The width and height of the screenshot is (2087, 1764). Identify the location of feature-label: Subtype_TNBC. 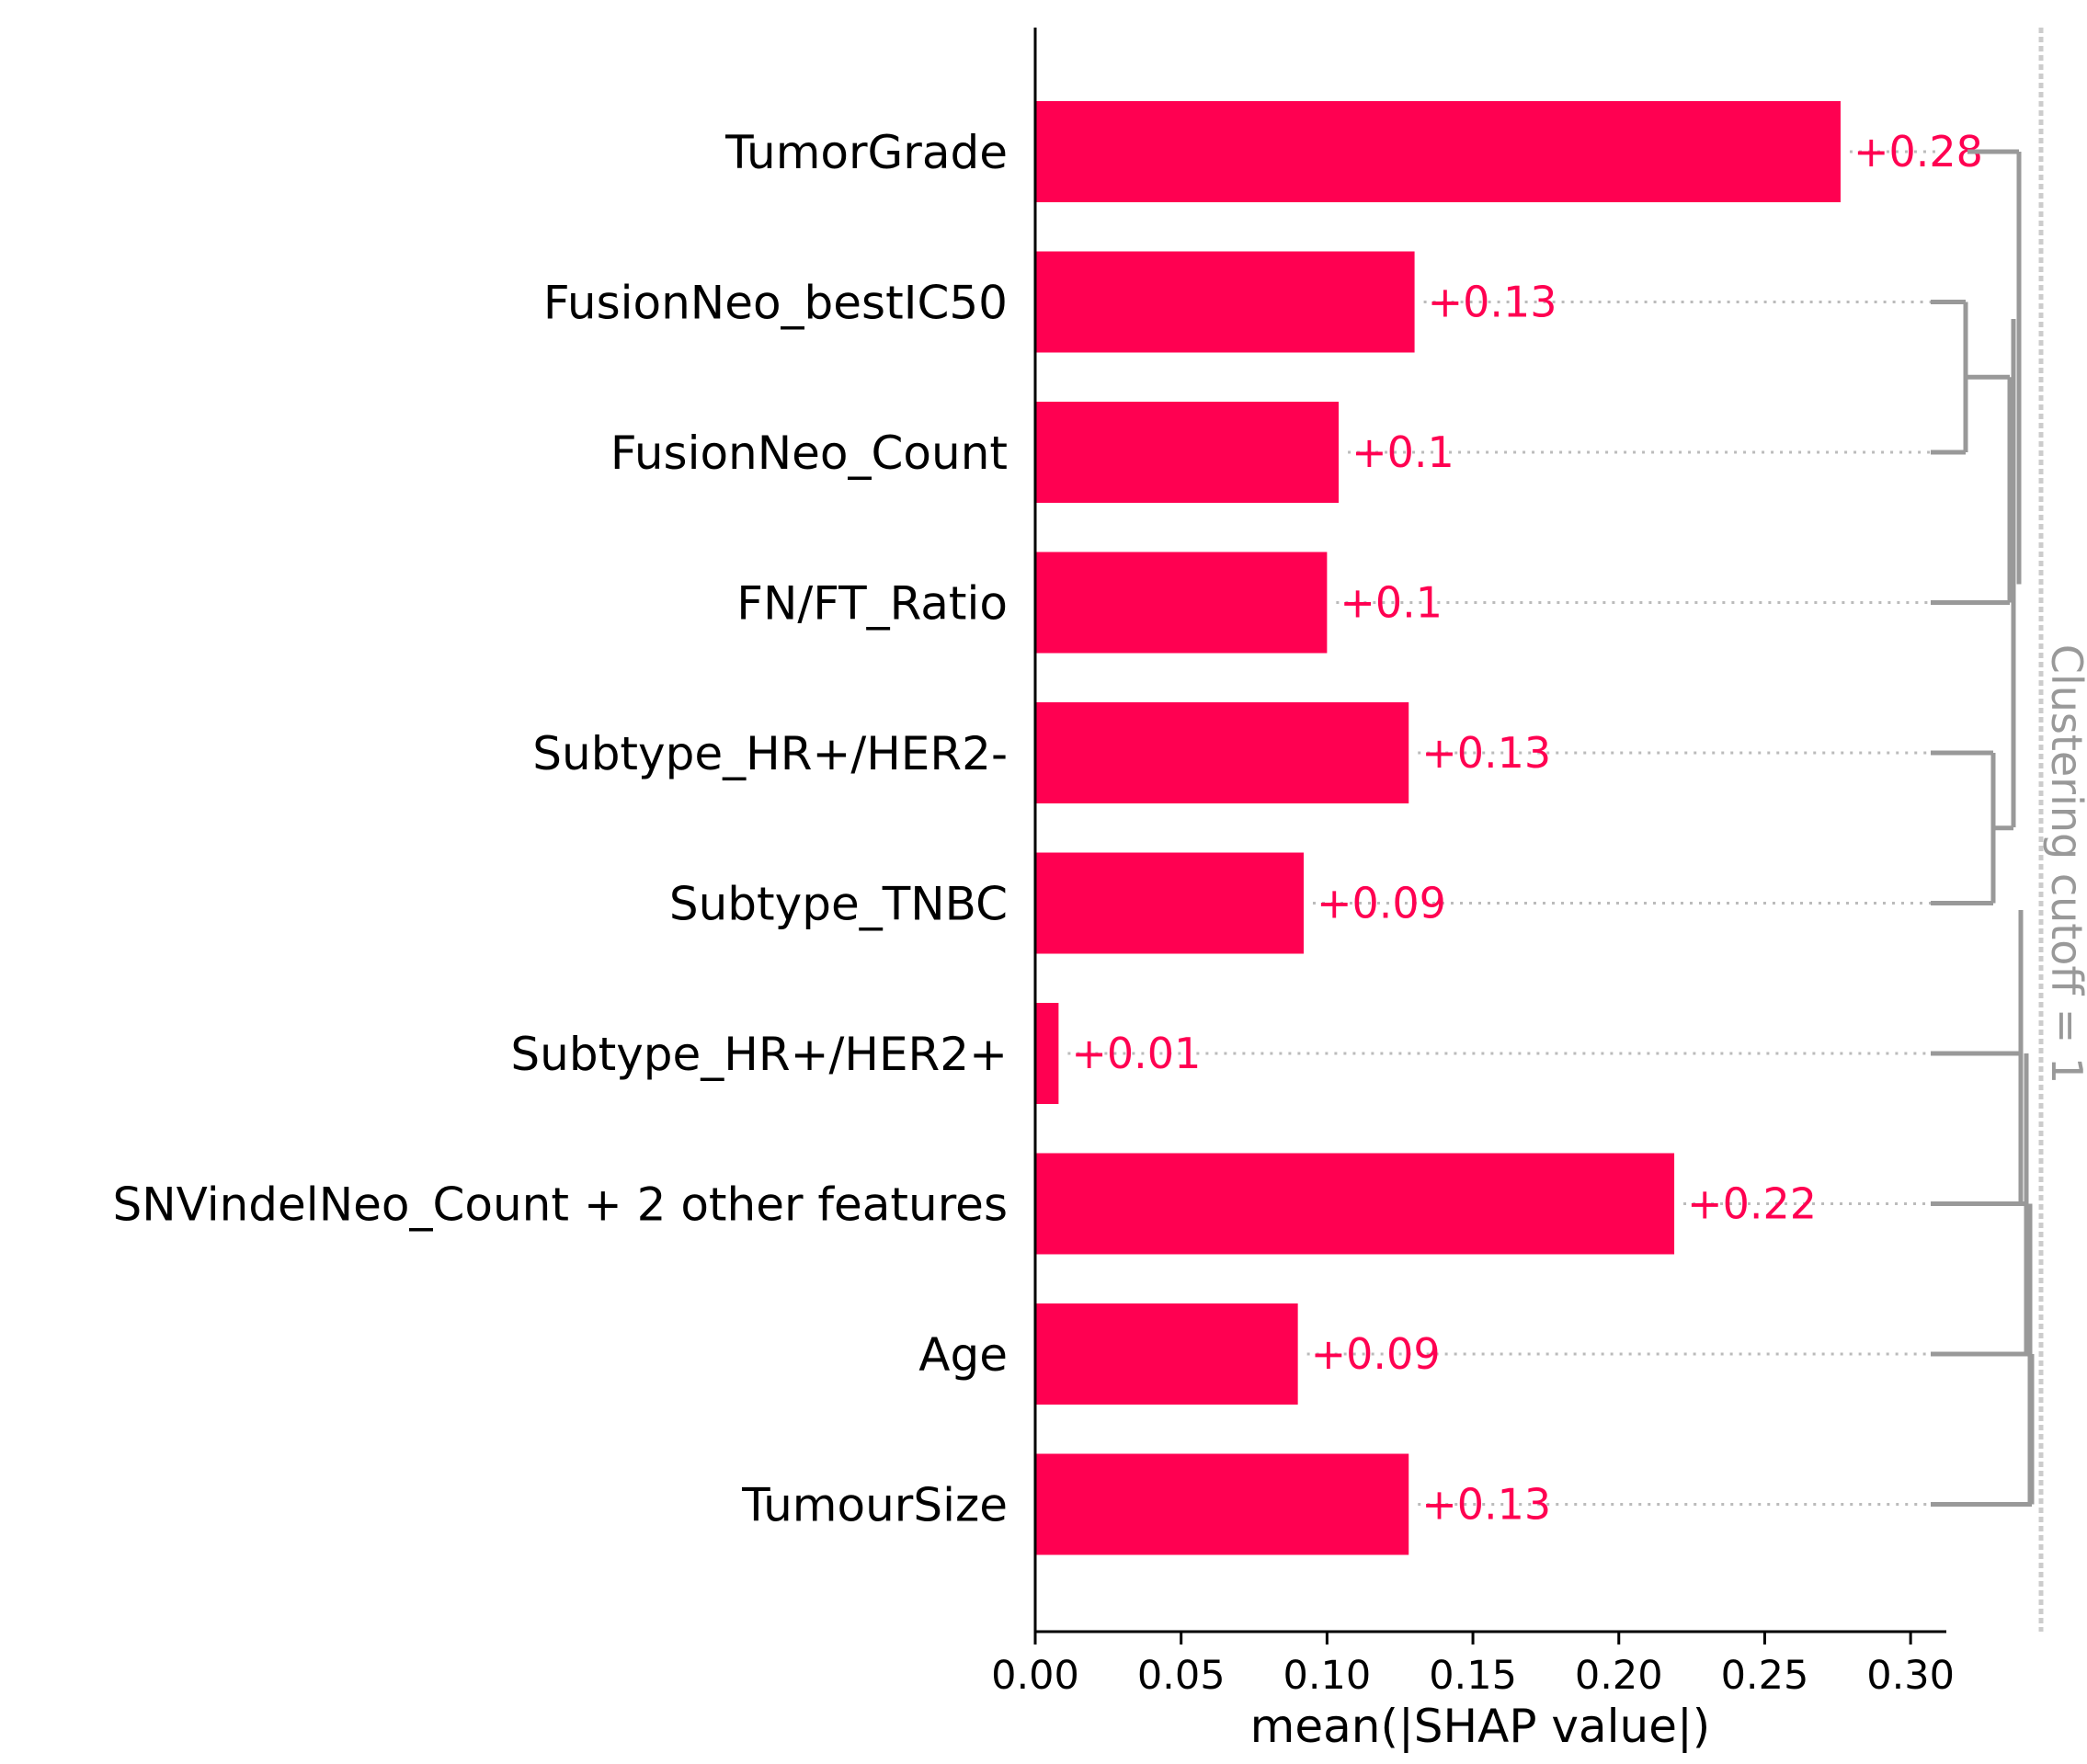
(839, 904).